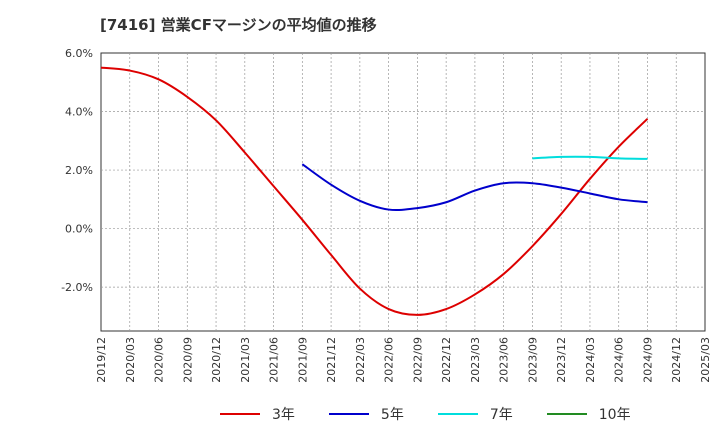  I want to click on x-tick-label: 2020/09, so click(187, 360).